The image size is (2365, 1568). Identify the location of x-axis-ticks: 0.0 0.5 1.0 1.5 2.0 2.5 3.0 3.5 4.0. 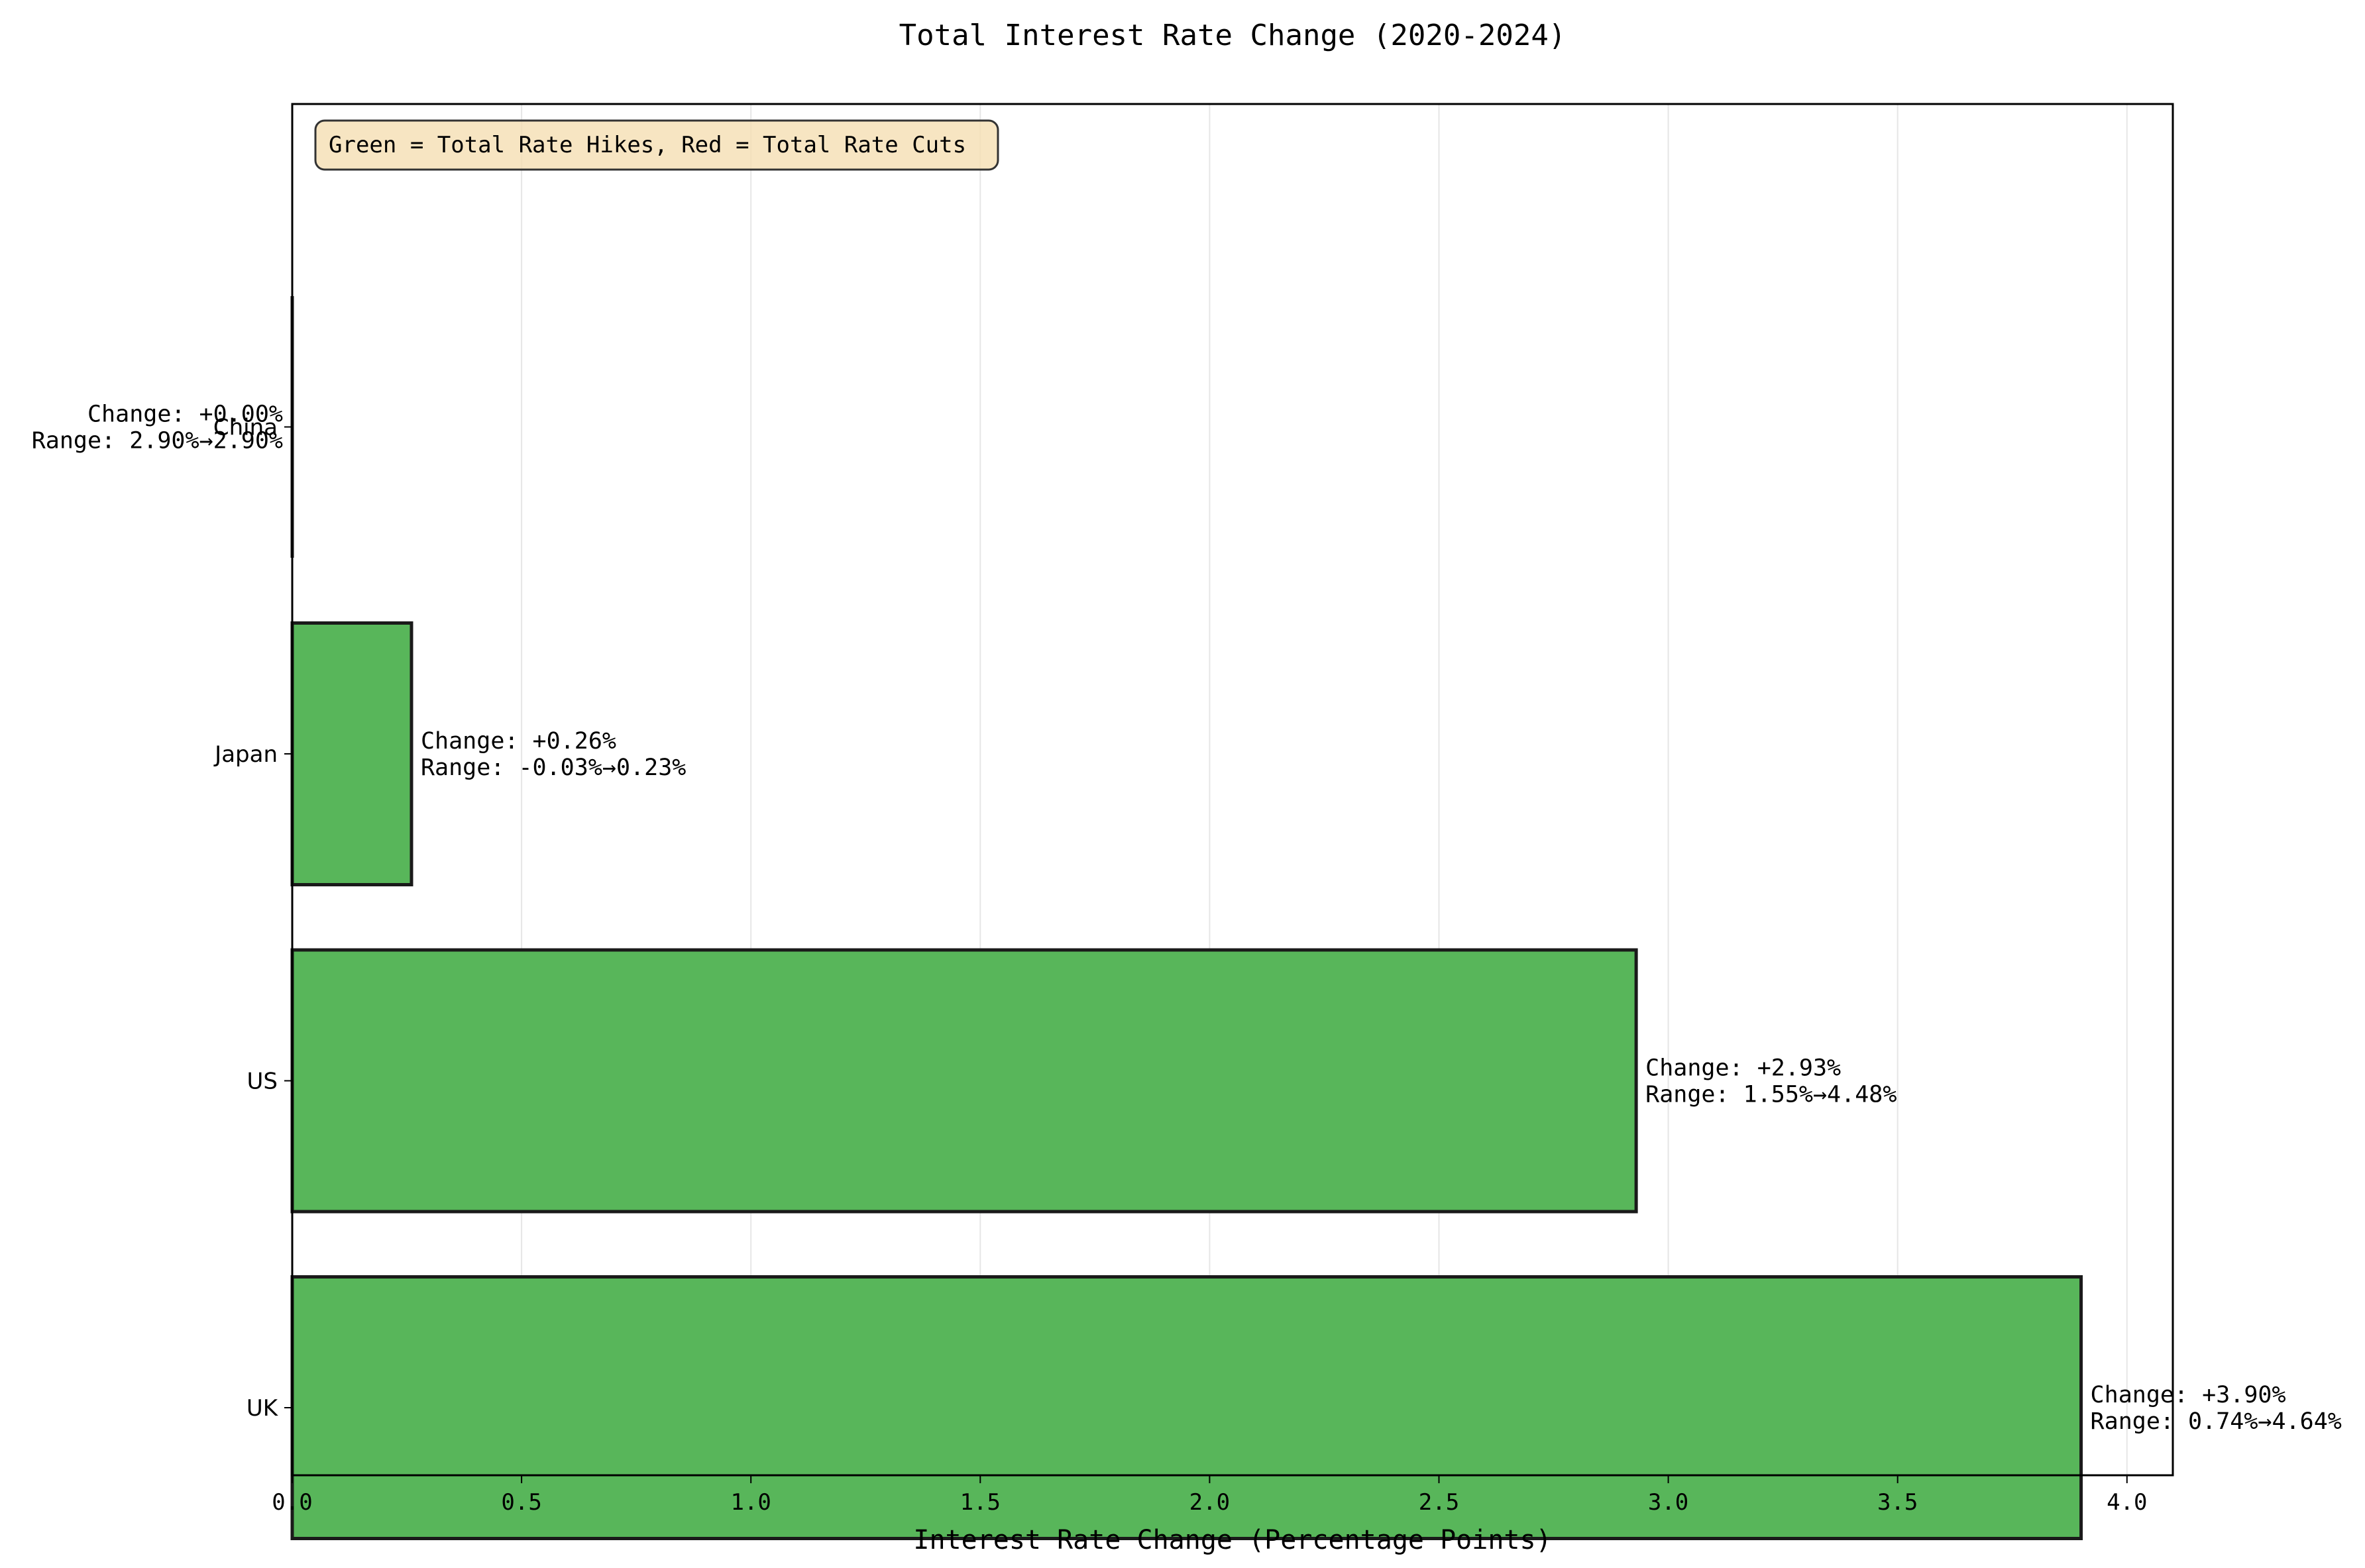
(1209, 1495).